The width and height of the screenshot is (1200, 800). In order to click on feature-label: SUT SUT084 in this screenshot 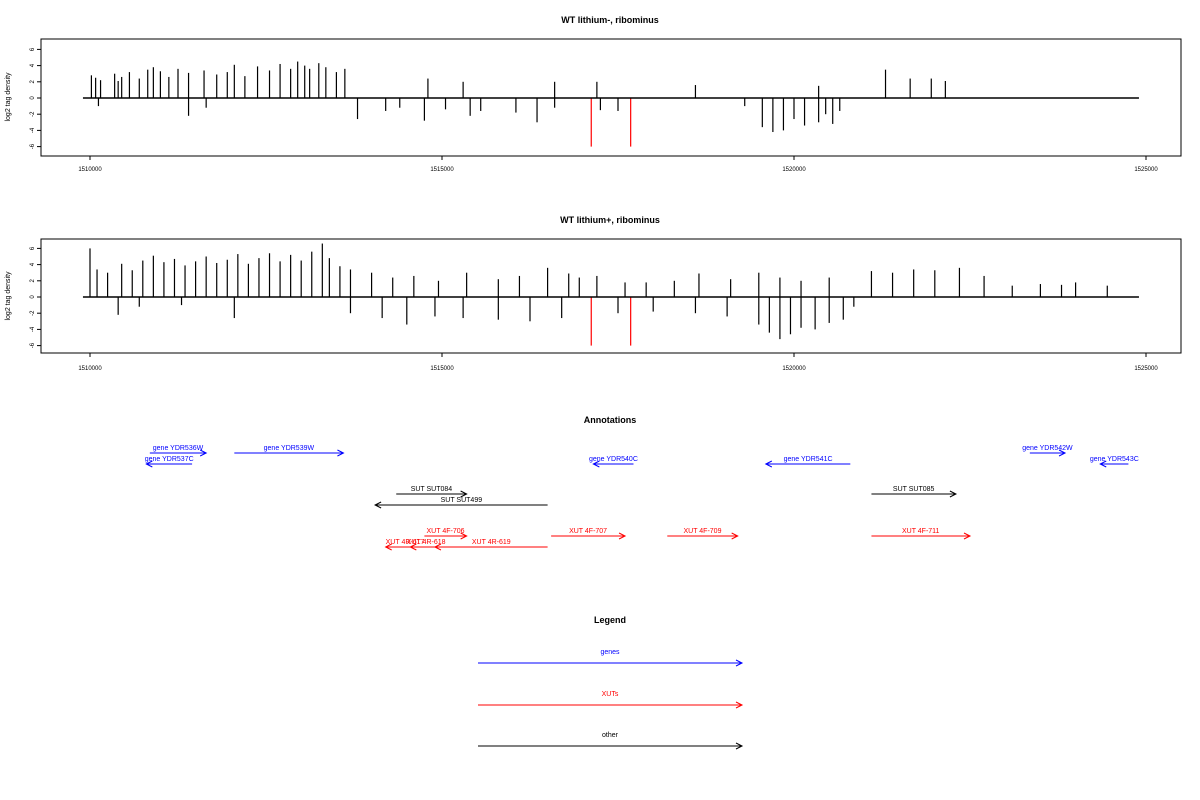, I will do `click(432, 489)`.